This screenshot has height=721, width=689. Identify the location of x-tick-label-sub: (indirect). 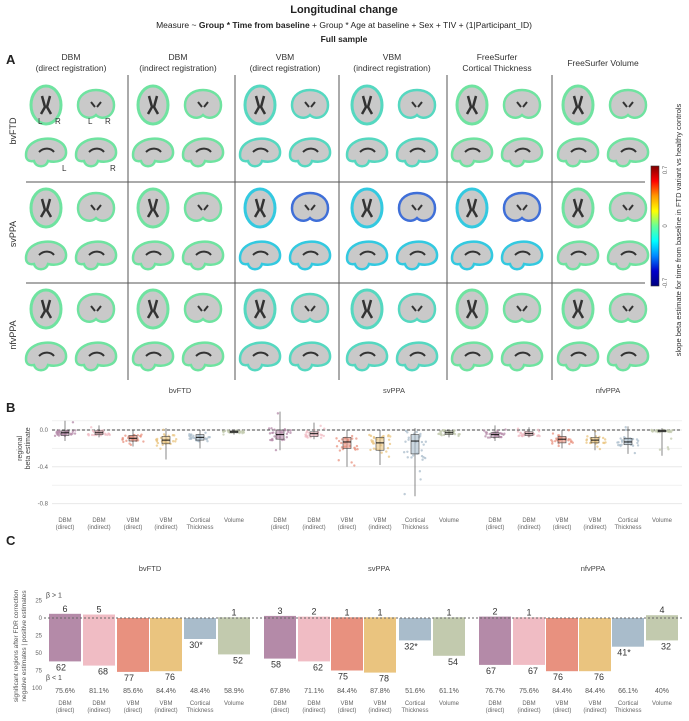
(594, 528).